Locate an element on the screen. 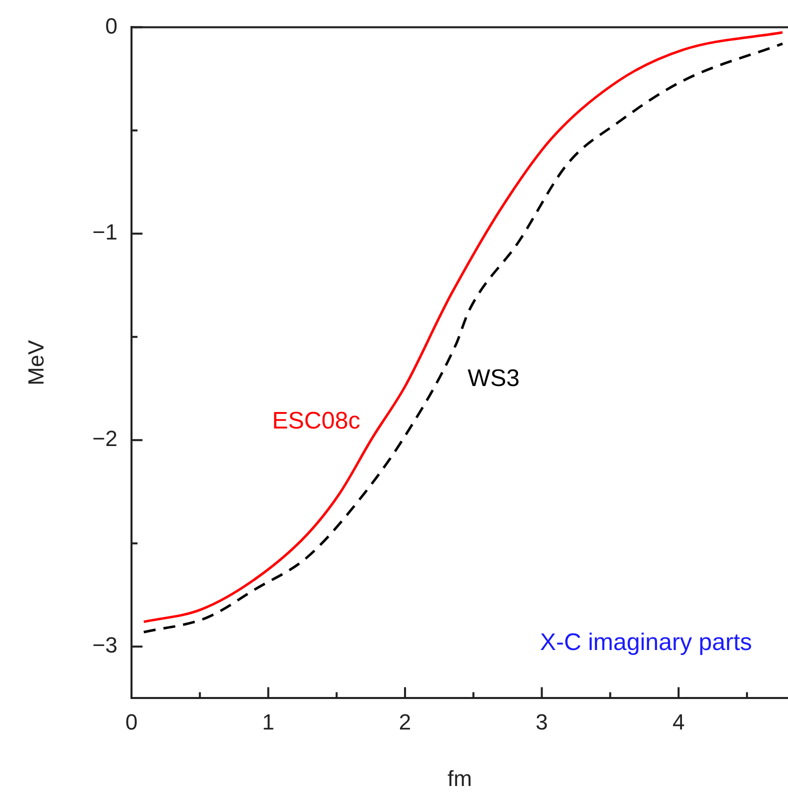  y-tick-label: −1 is located at coordinates (105, 232).